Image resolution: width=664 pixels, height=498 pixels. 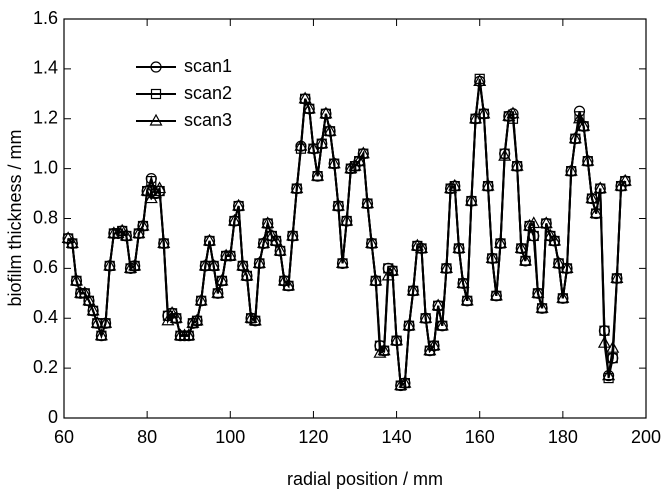 What do you see at coordinates (45, 118) in the screenshot?
I see `y-tick-label: 1.2` at bounding box center [45, 118].